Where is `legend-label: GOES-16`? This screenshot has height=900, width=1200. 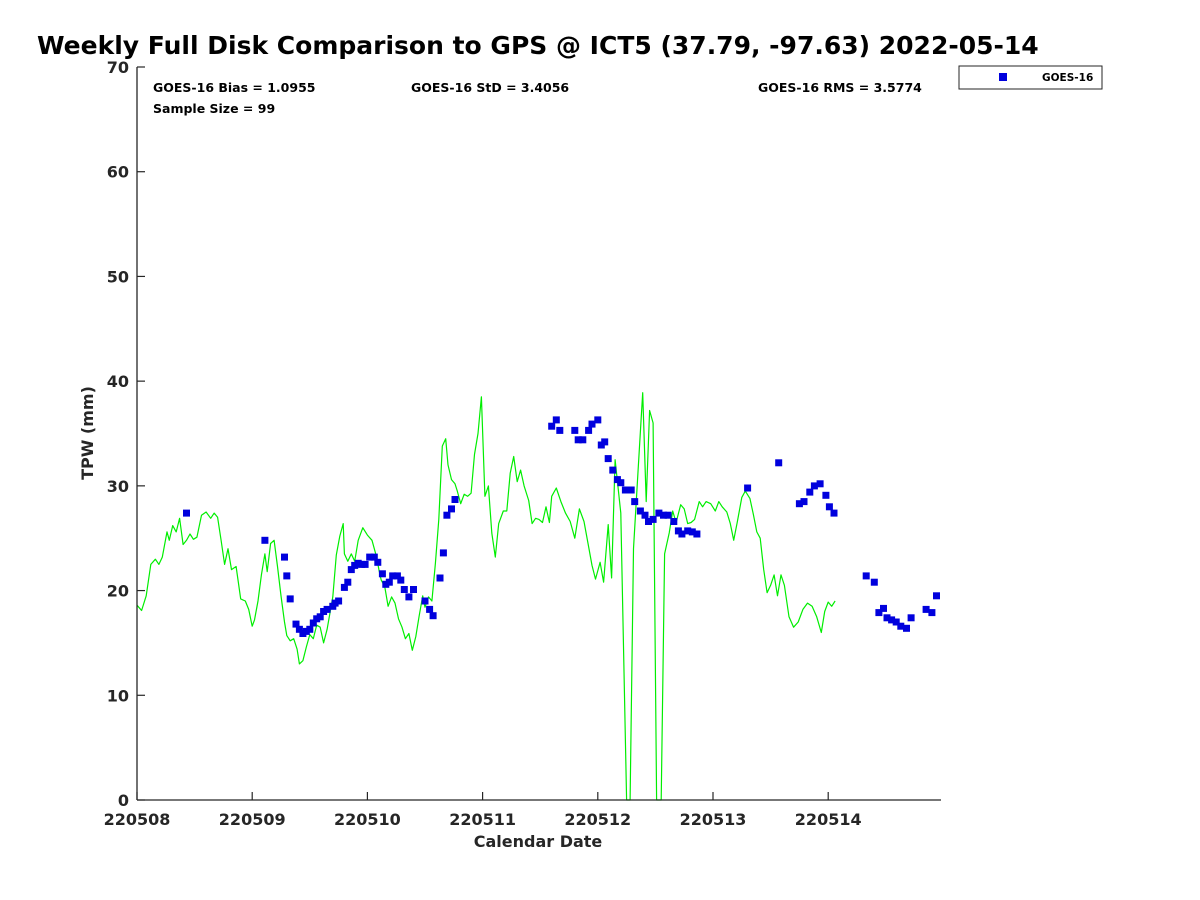 legend-label: GOES-16 is located at coordinates (1067, 78).